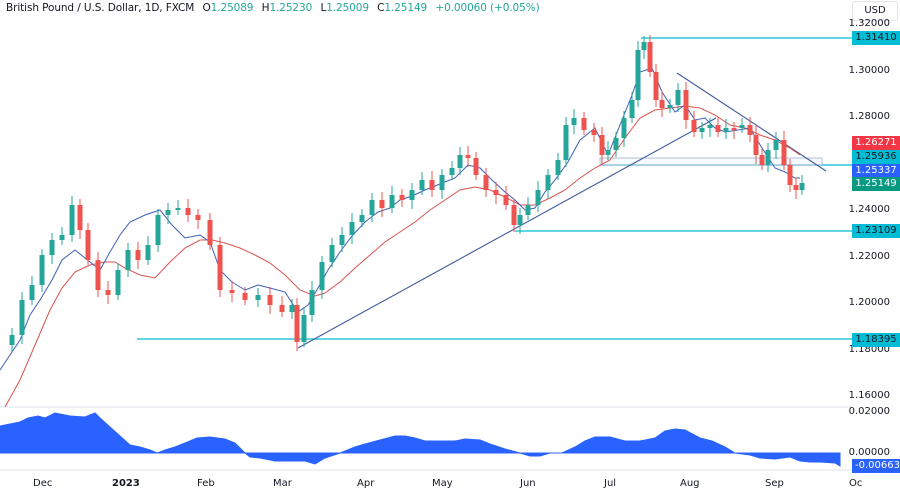 The height and width of the screenshot is (492, 900). I want to click on time-label: Jun, so click(528, 483).